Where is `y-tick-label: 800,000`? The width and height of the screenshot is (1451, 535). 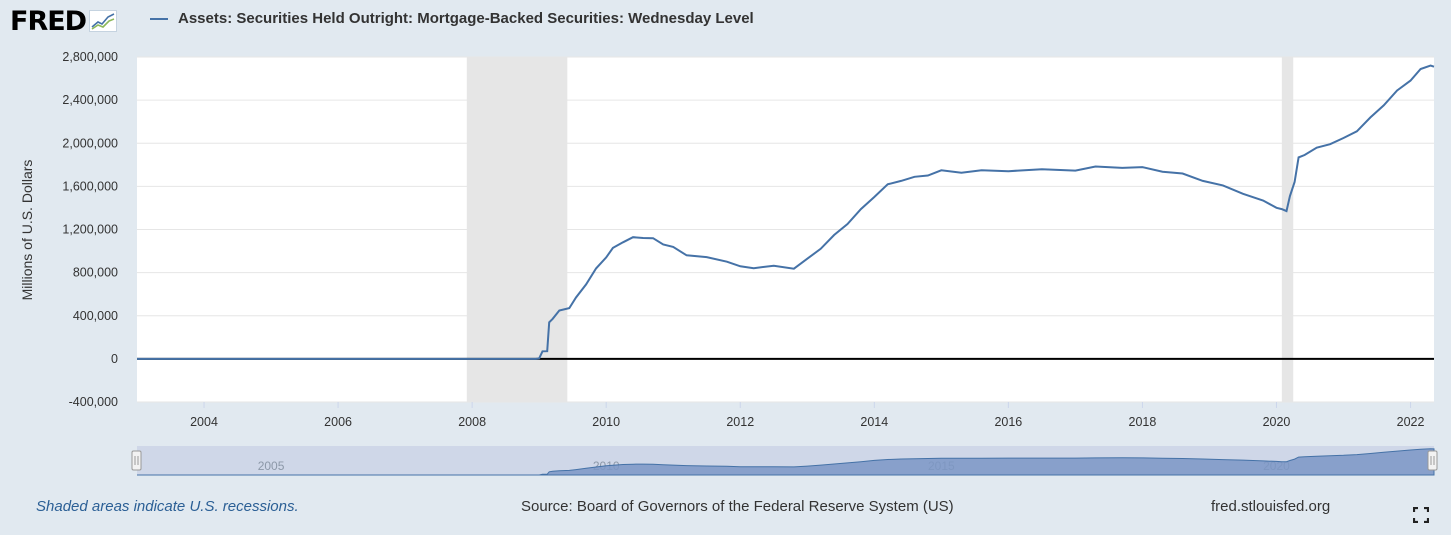
y-tick-label: 800,000 is located at coordinates (95, 273).